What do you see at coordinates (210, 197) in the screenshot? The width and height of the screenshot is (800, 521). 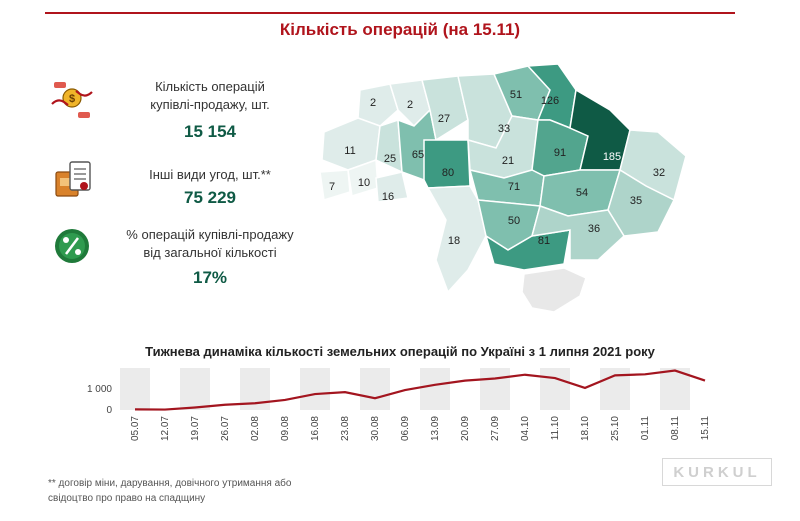 I see `stat-other-value: 75 229` at bounding box center [210, 197].